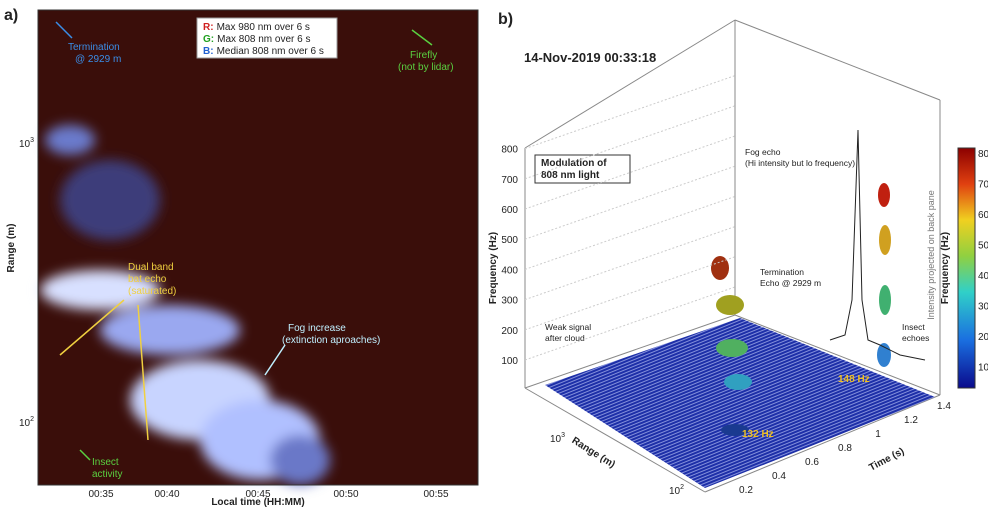  What do you see at coordinates (270, 51) in the screenshot?
I see `legend-text: Median 808 nm over 6 s` at bounding box center [270, 51].